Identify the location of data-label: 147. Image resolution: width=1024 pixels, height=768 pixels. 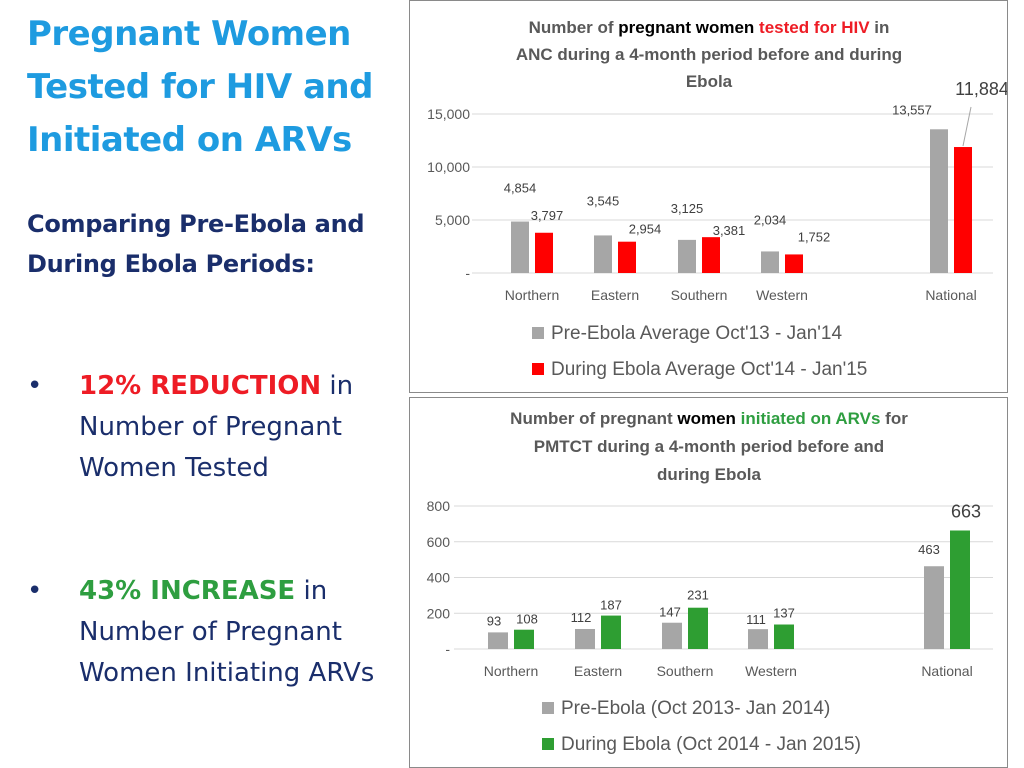
(670, 612).